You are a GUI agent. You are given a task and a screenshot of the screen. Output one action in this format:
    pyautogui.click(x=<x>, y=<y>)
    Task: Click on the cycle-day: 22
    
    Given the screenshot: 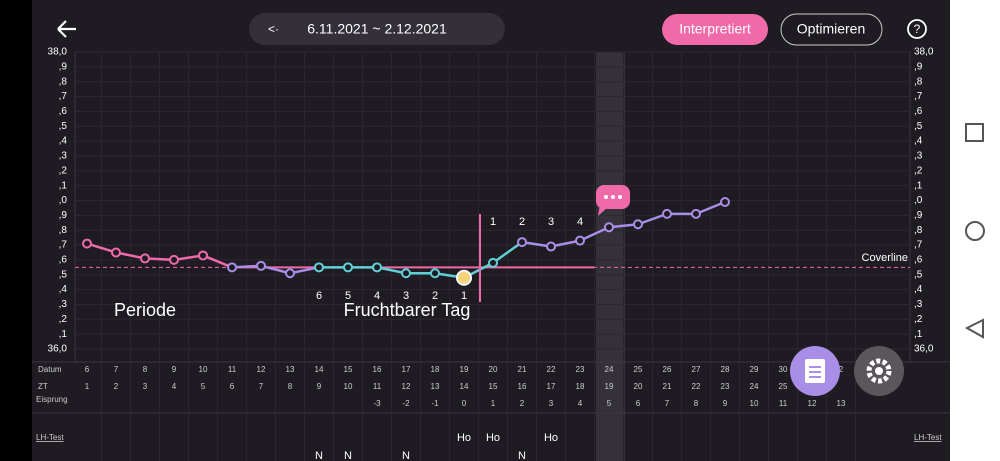 What is the action you would take?
    pyautogui.click(x=696, y=386)
    